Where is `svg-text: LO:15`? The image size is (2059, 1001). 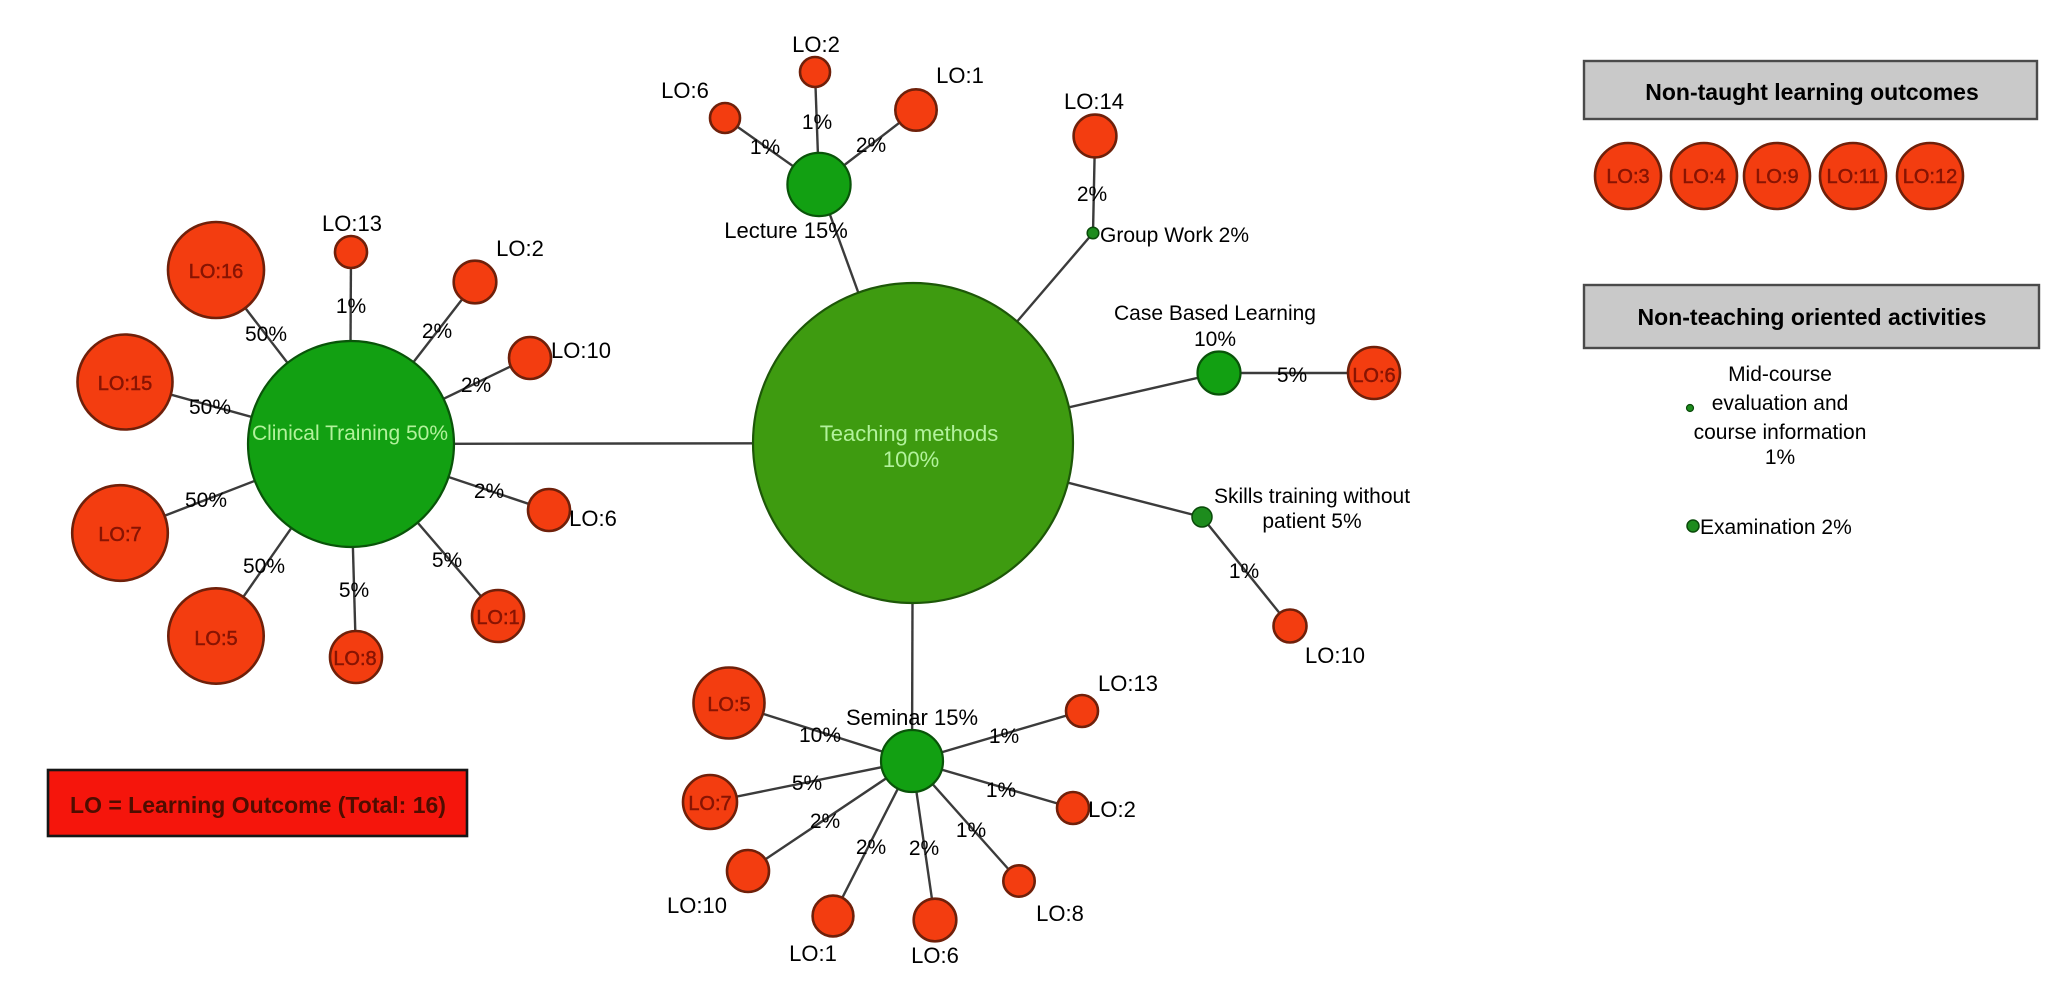
svg-text: LO:15 is located at coordinates (125, 384).